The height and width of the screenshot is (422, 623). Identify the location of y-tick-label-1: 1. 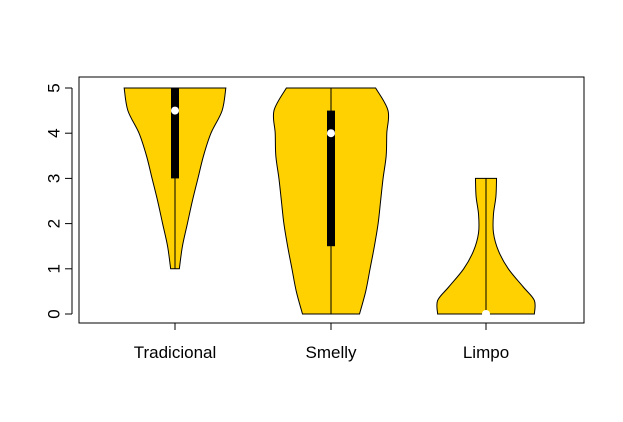
(53, 268).